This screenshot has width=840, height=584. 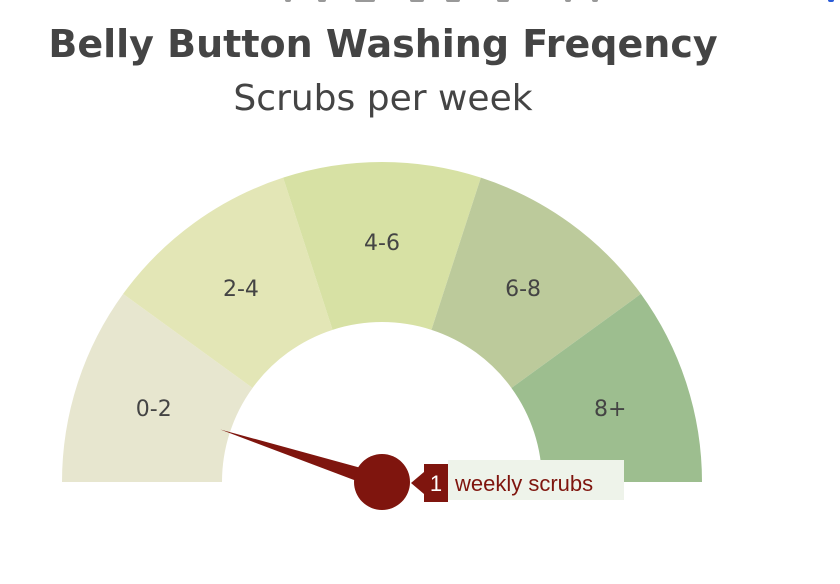 What do you see at coordinates (523, 289) in the screenshot?
I see `gauge-segment-label: 6-8` at bounding box center [523, 289].